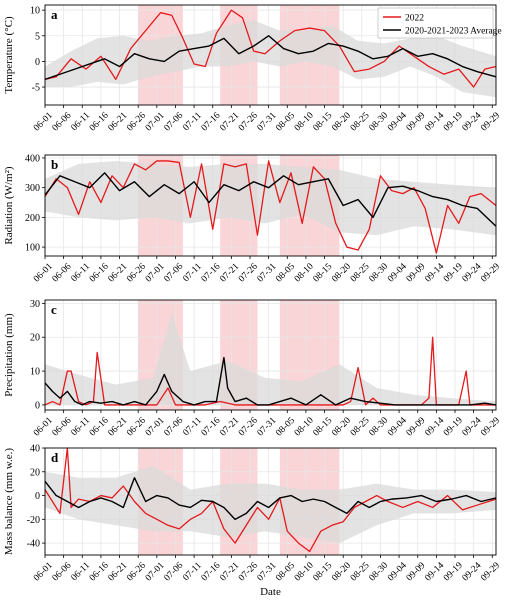 The height and width of the screenshot is (600, 513). What do you see at coordinates (54, 14) in the screenshot?
I see `panel-letter: a` at bounding box center [54, 14].